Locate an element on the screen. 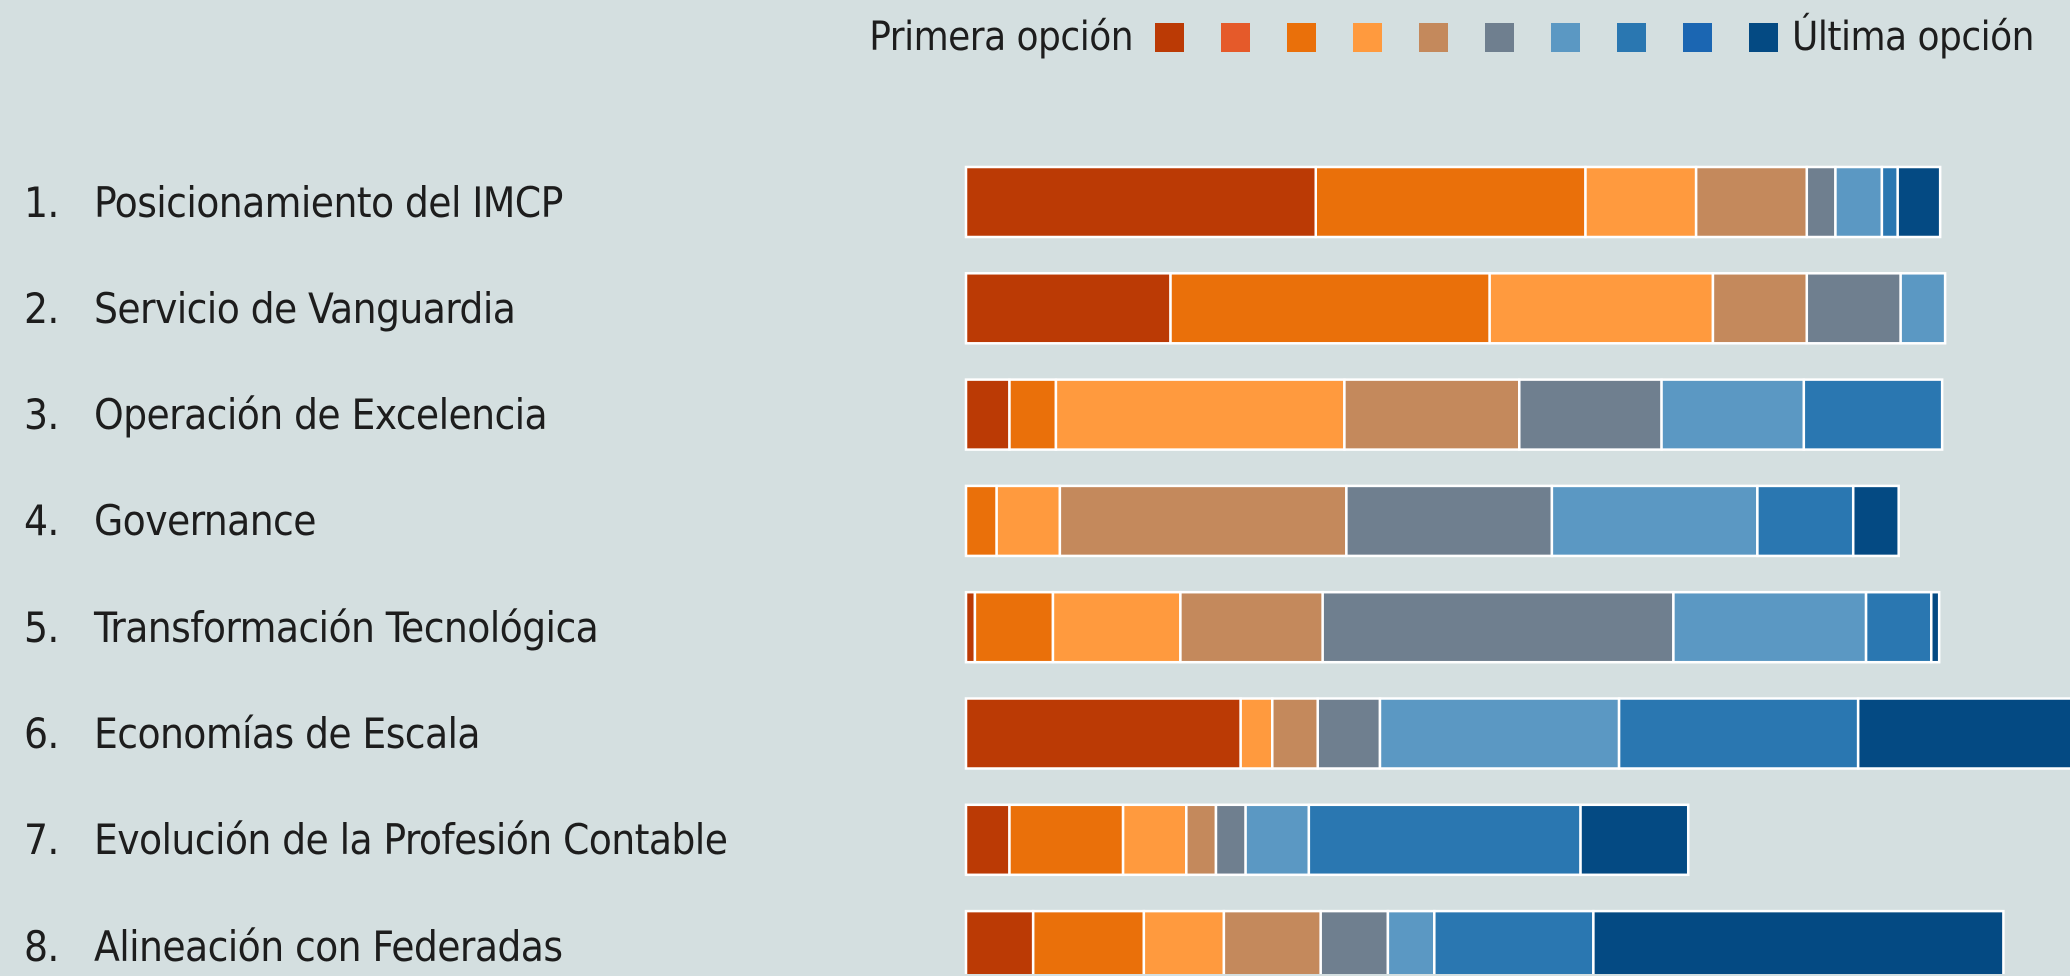 The width and height of the screenshot is (2070, 976). row-label-1: 1. Posicionamiento del IMCP is located at coordinates (293, 202).